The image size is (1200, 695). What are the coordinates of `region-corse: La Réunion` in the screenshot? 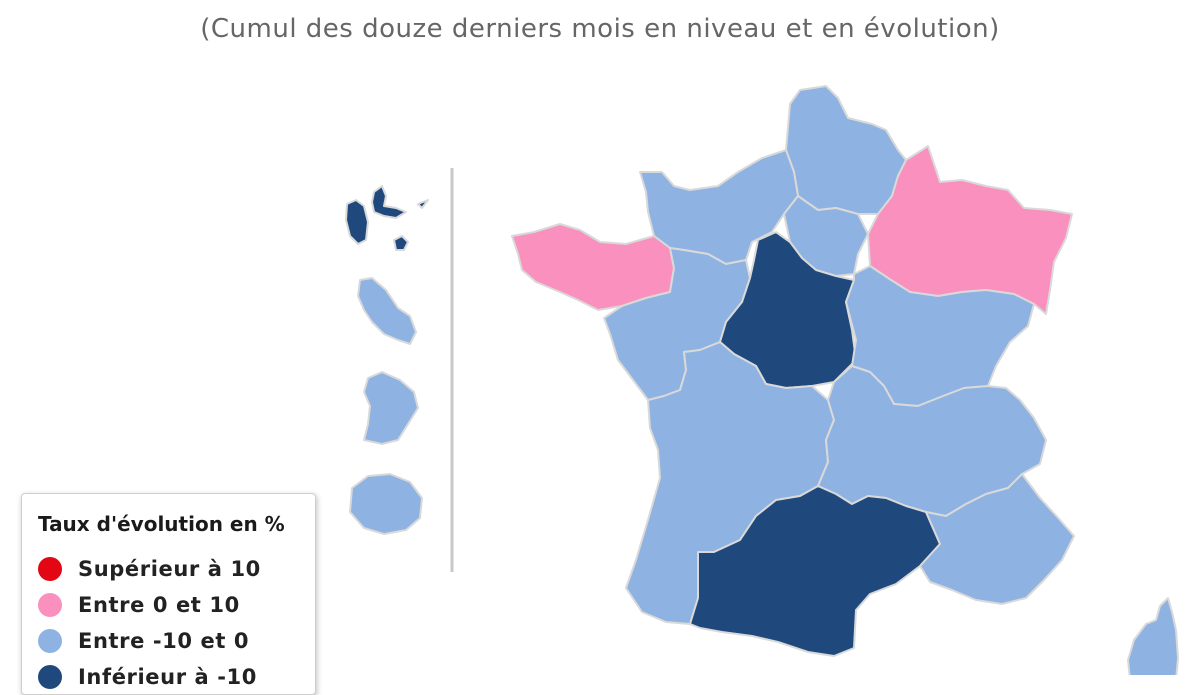 It's located at (1153, 636).